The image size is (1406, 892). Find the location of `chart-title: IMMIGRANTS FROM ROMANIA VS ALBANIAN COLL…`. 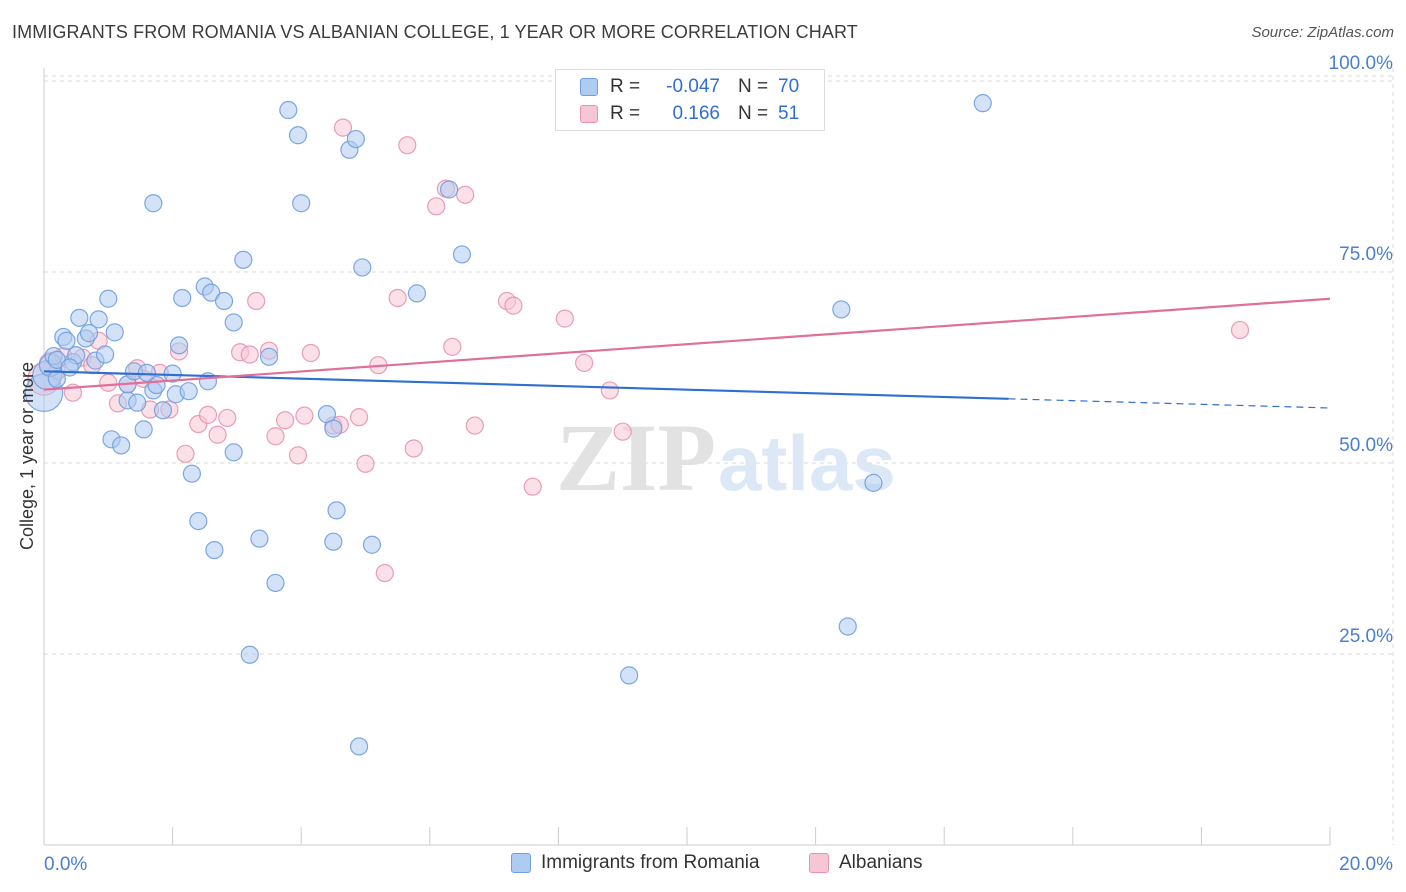

chart-title: IMMIGRANTS FROM ROMANIA VS ALBANIAN COLL… is located at coordinates (435, 32).